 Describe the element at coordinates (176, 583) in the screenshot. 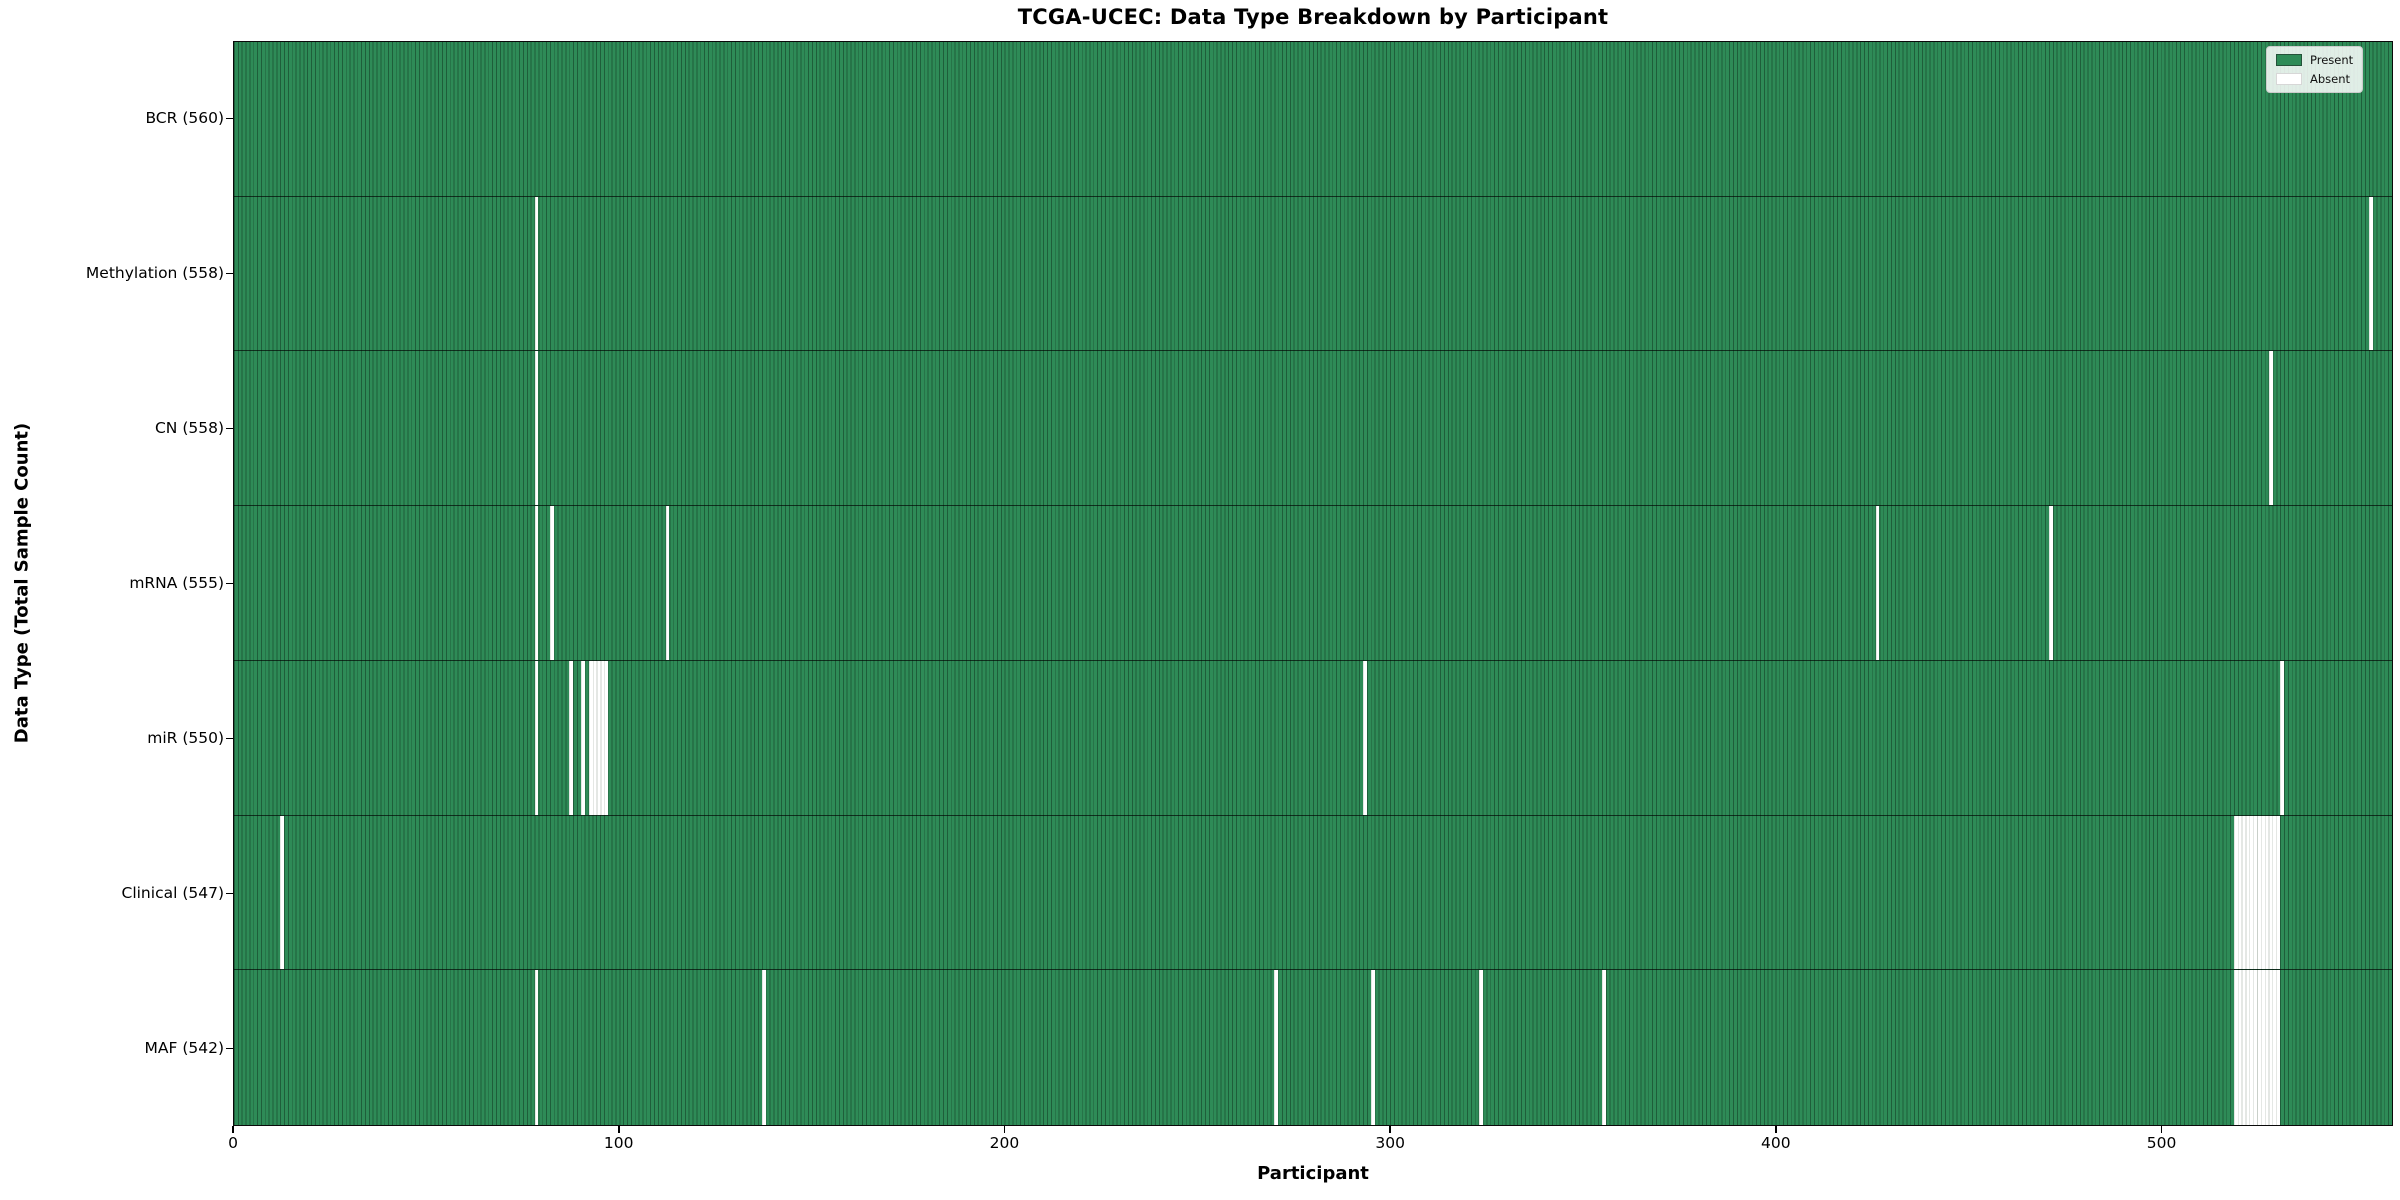

I see `ytick-label-mRNA: mRNA (555)` at that location.